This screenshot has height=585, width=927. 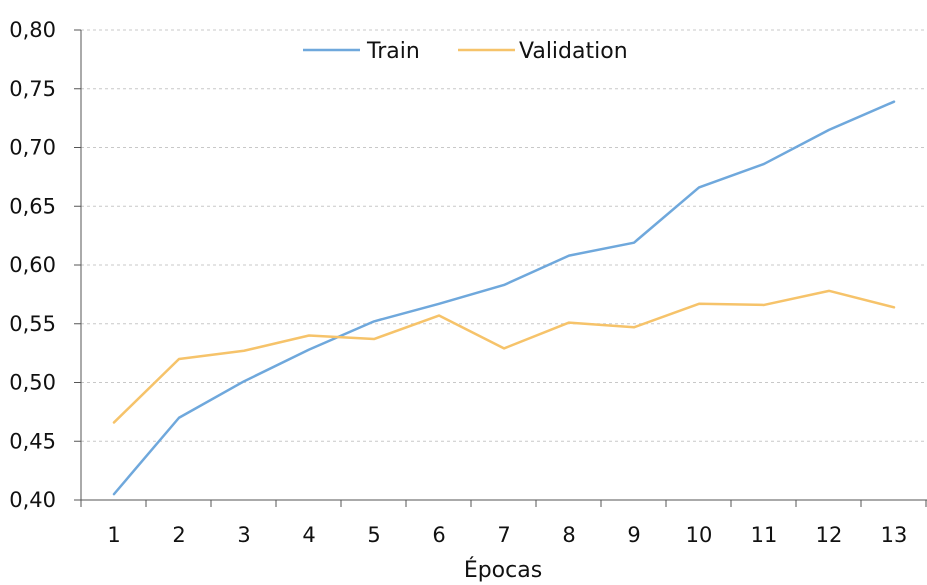 I want to click on x-tick-label: 3, so click(x=243, y=535).